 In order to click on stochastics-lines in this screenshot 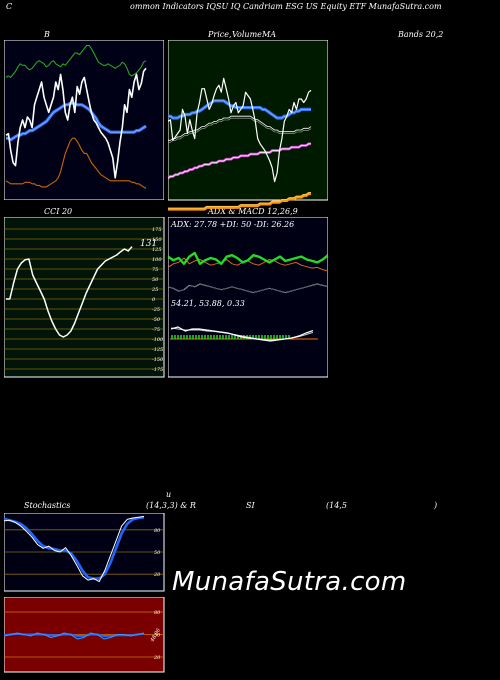, I will do `click(74, 549)`.